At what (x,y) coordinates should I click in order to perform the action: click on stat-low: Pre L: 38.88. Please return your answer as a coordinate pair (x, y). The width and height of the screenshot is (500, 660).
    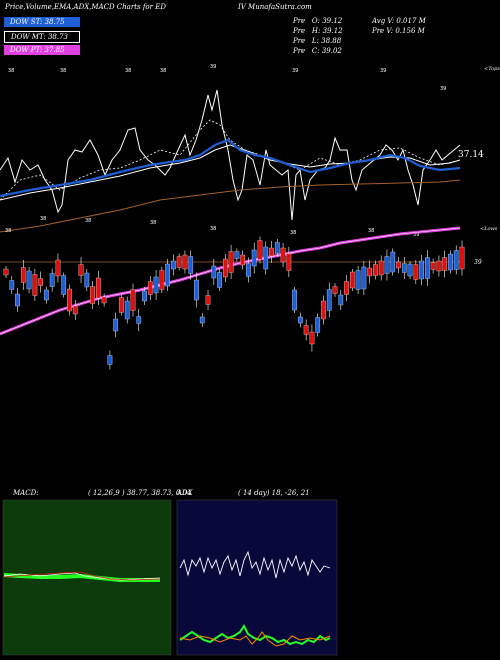
    Looking at the image, I should click on (317, 41).